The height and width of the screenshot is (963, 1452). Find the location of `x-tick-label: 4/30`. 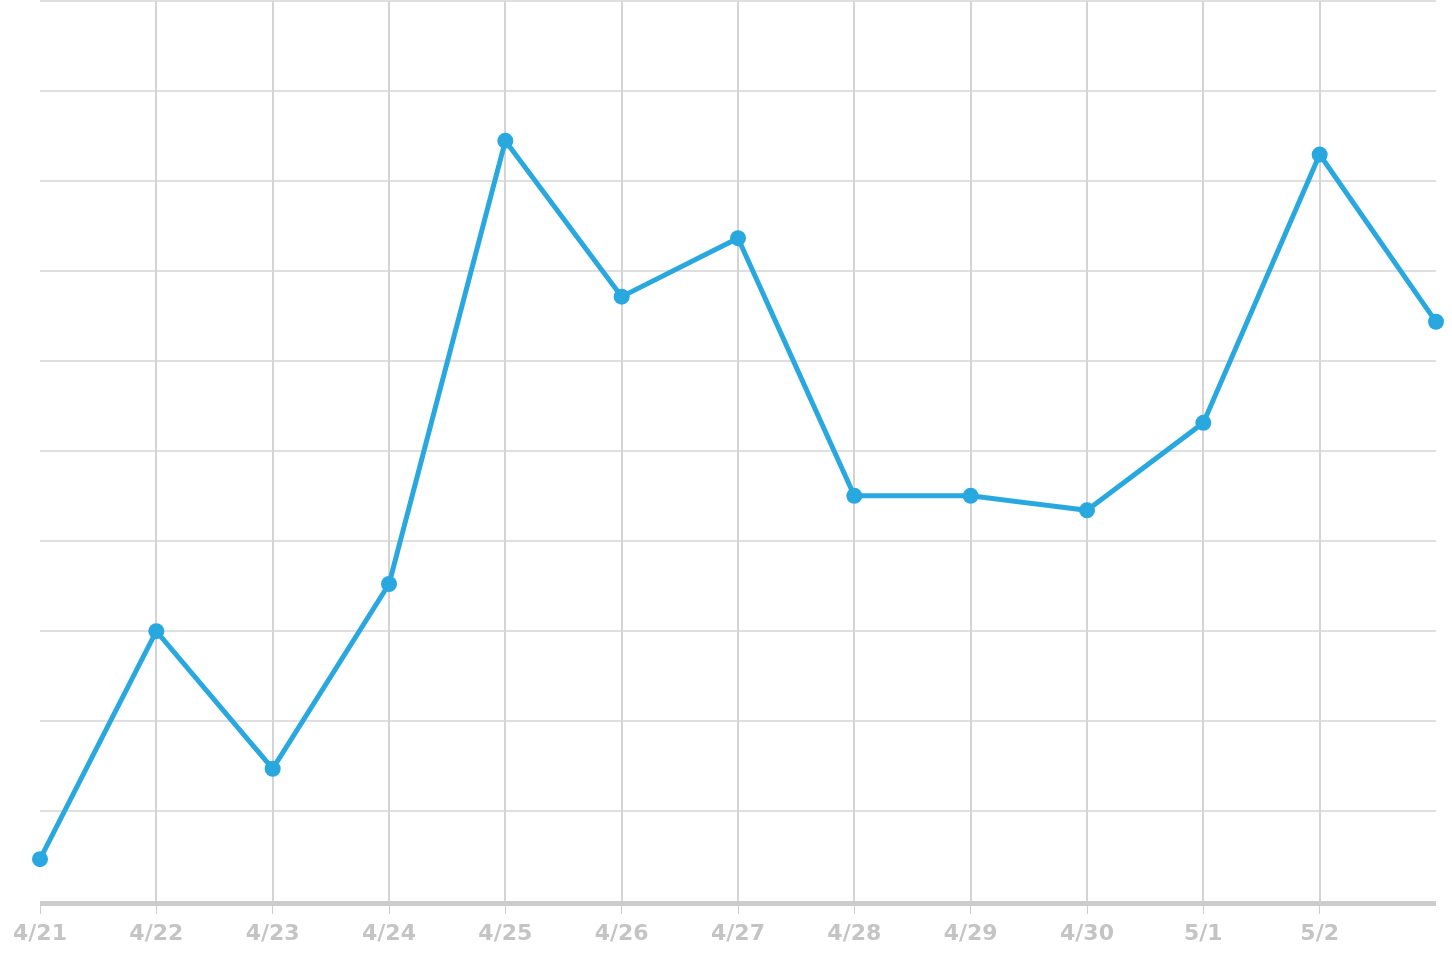

x-tick-label: 4/30 is located at coordinates (1087, 933).